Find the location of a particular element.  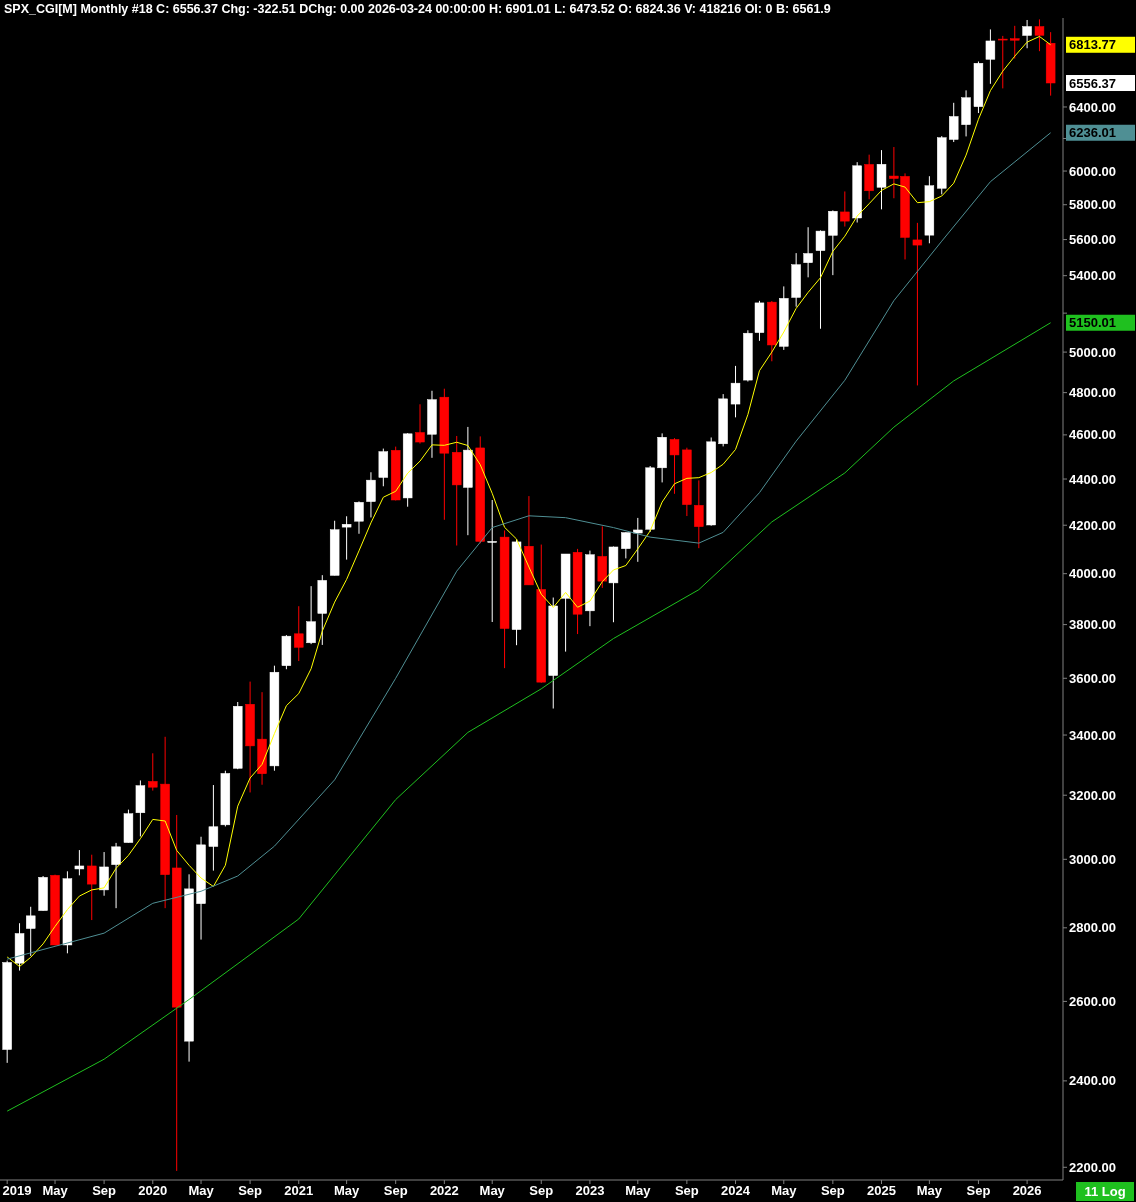

x-tick-label: 2025 is located at coordinates (881, 1190).